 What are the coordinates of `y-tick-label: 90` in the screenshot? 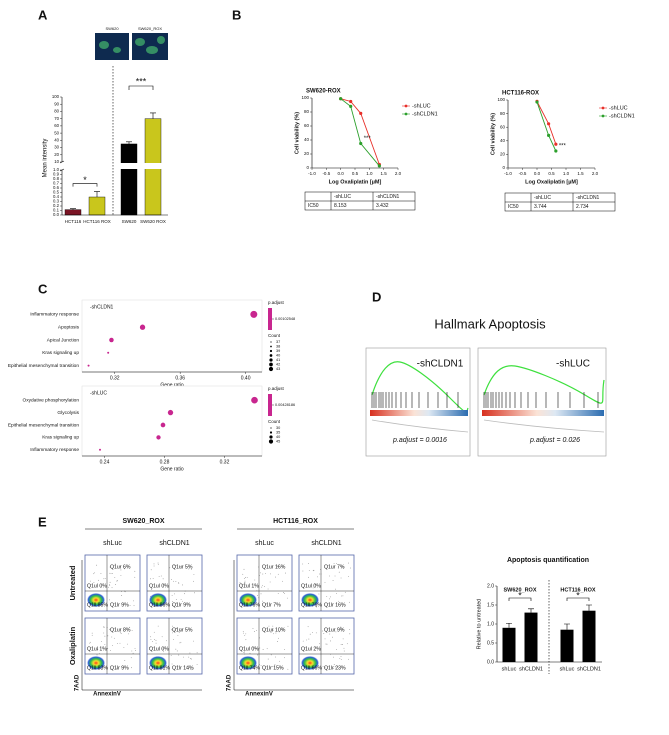 It's located at (56, 103).